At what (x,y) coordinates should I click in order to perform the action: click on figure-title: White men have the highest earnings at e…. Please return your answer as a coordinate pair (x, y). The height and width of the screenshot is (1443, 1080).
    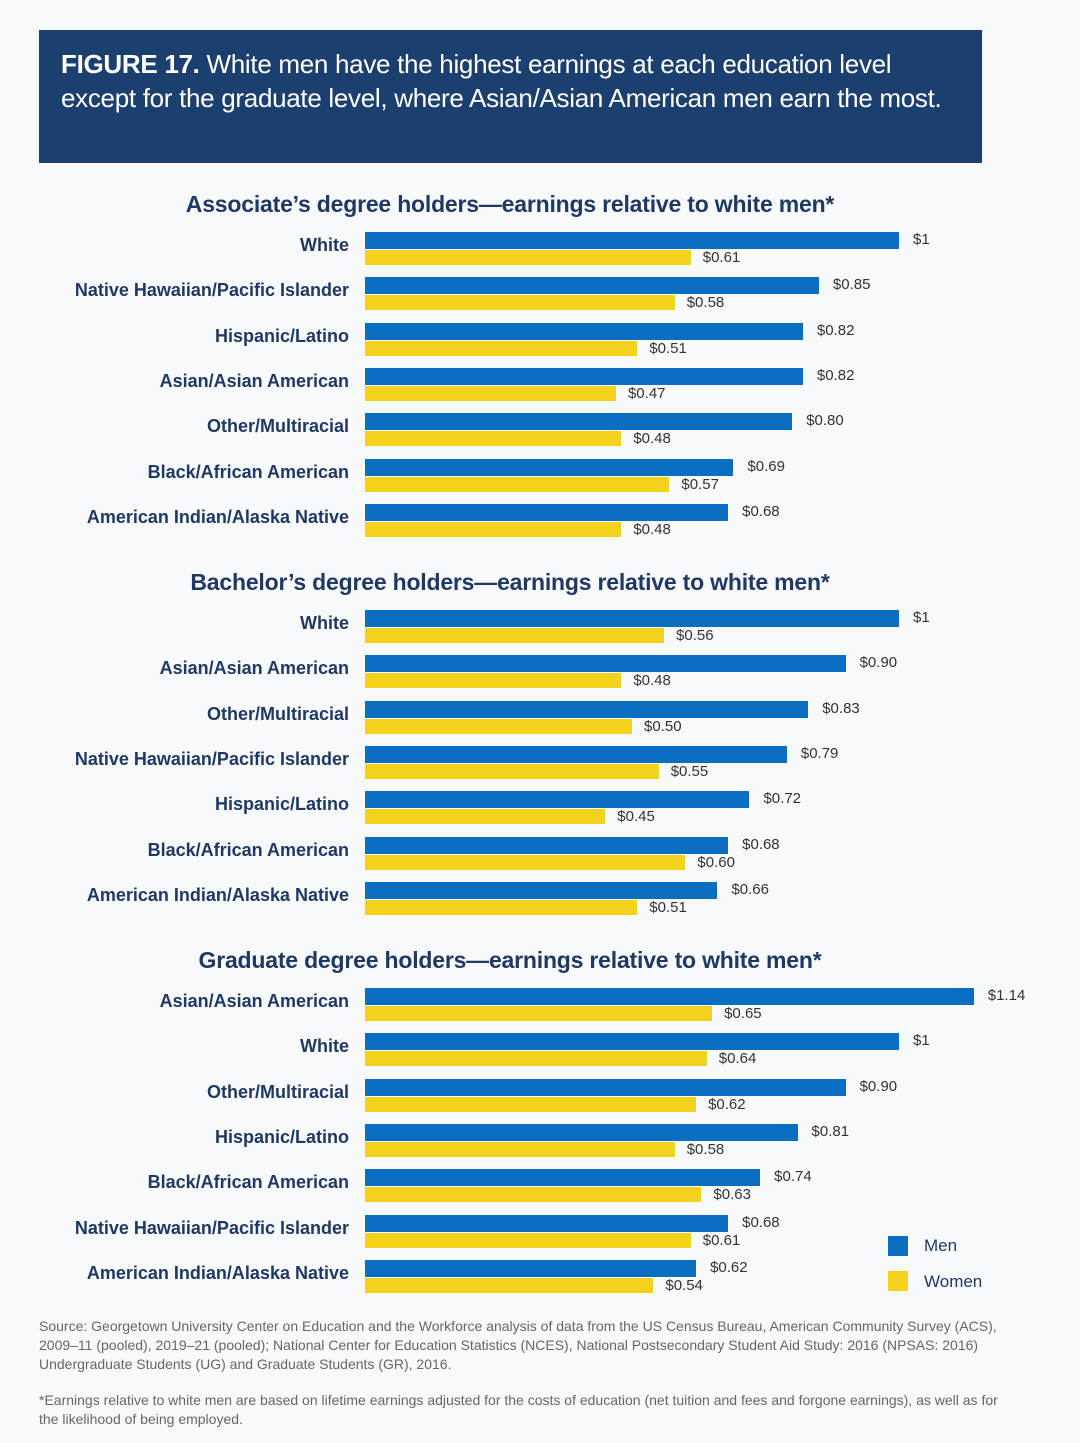
    Looking at the image, I should click on (501, 81).